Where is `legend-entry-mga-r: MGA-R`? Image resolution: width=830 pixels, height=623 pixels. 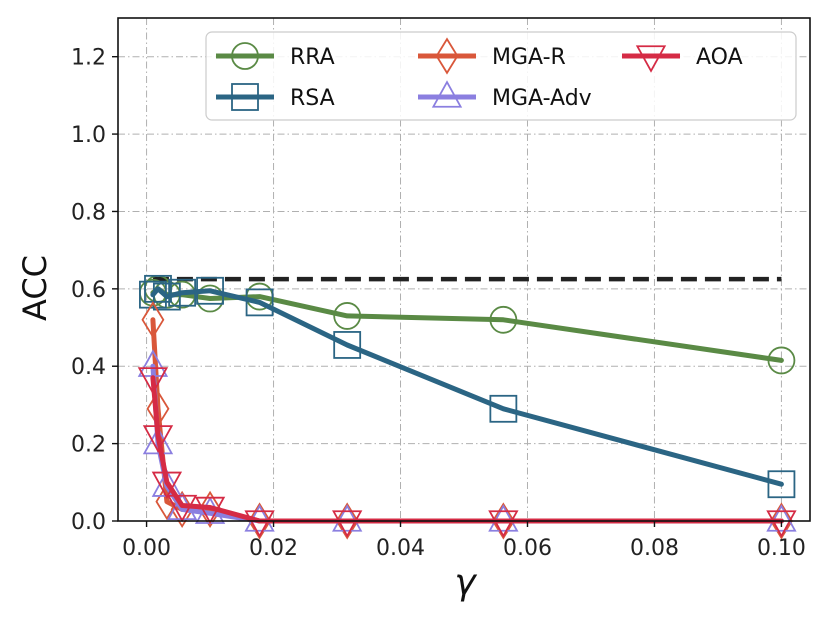
legend-entry-mga-r: MGA-R is located at coordinates (492, 56).